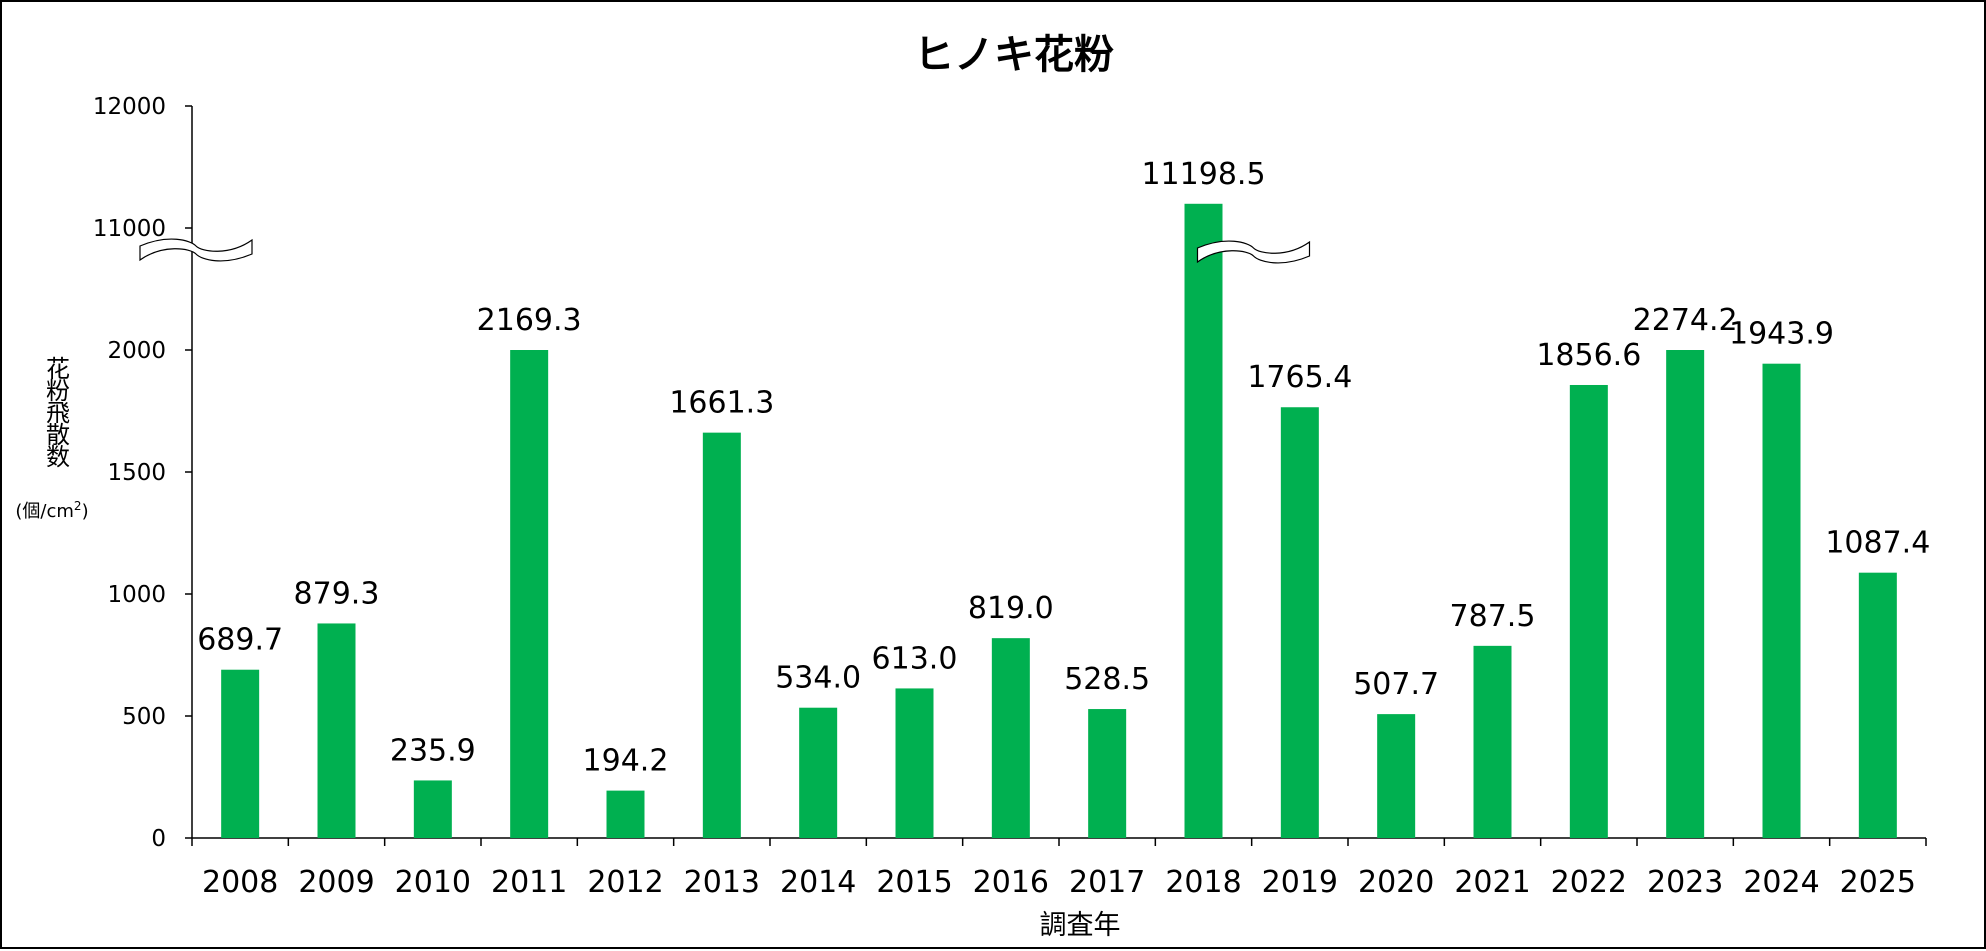  What do you see at coordinates (51, 510) in the screenshot?
I see `y-axis-unit: (個/cm2)` at bounding box center [51, 510].